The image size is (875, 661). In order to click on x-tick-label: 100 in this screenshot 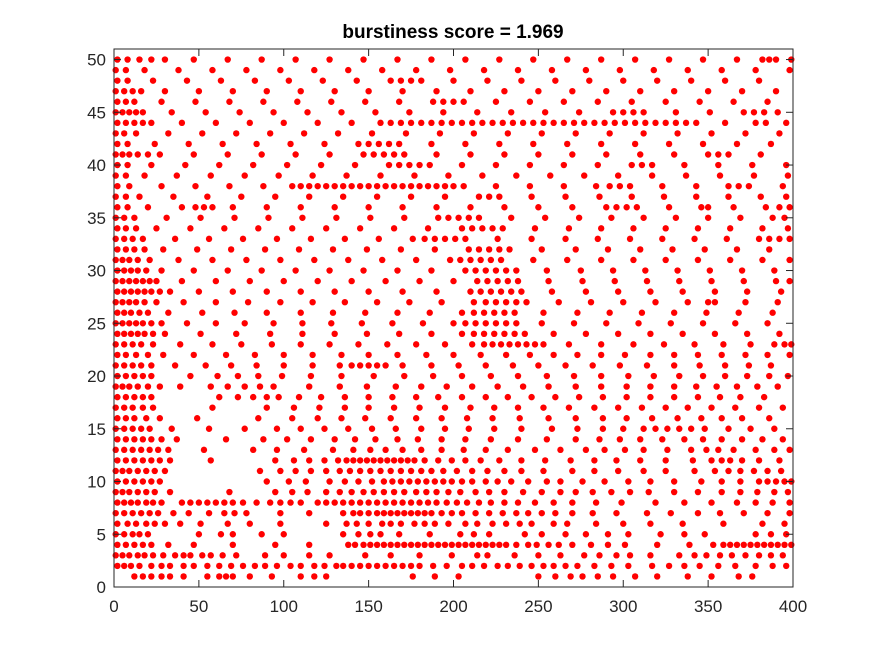, I will do `click(284, 606)`.